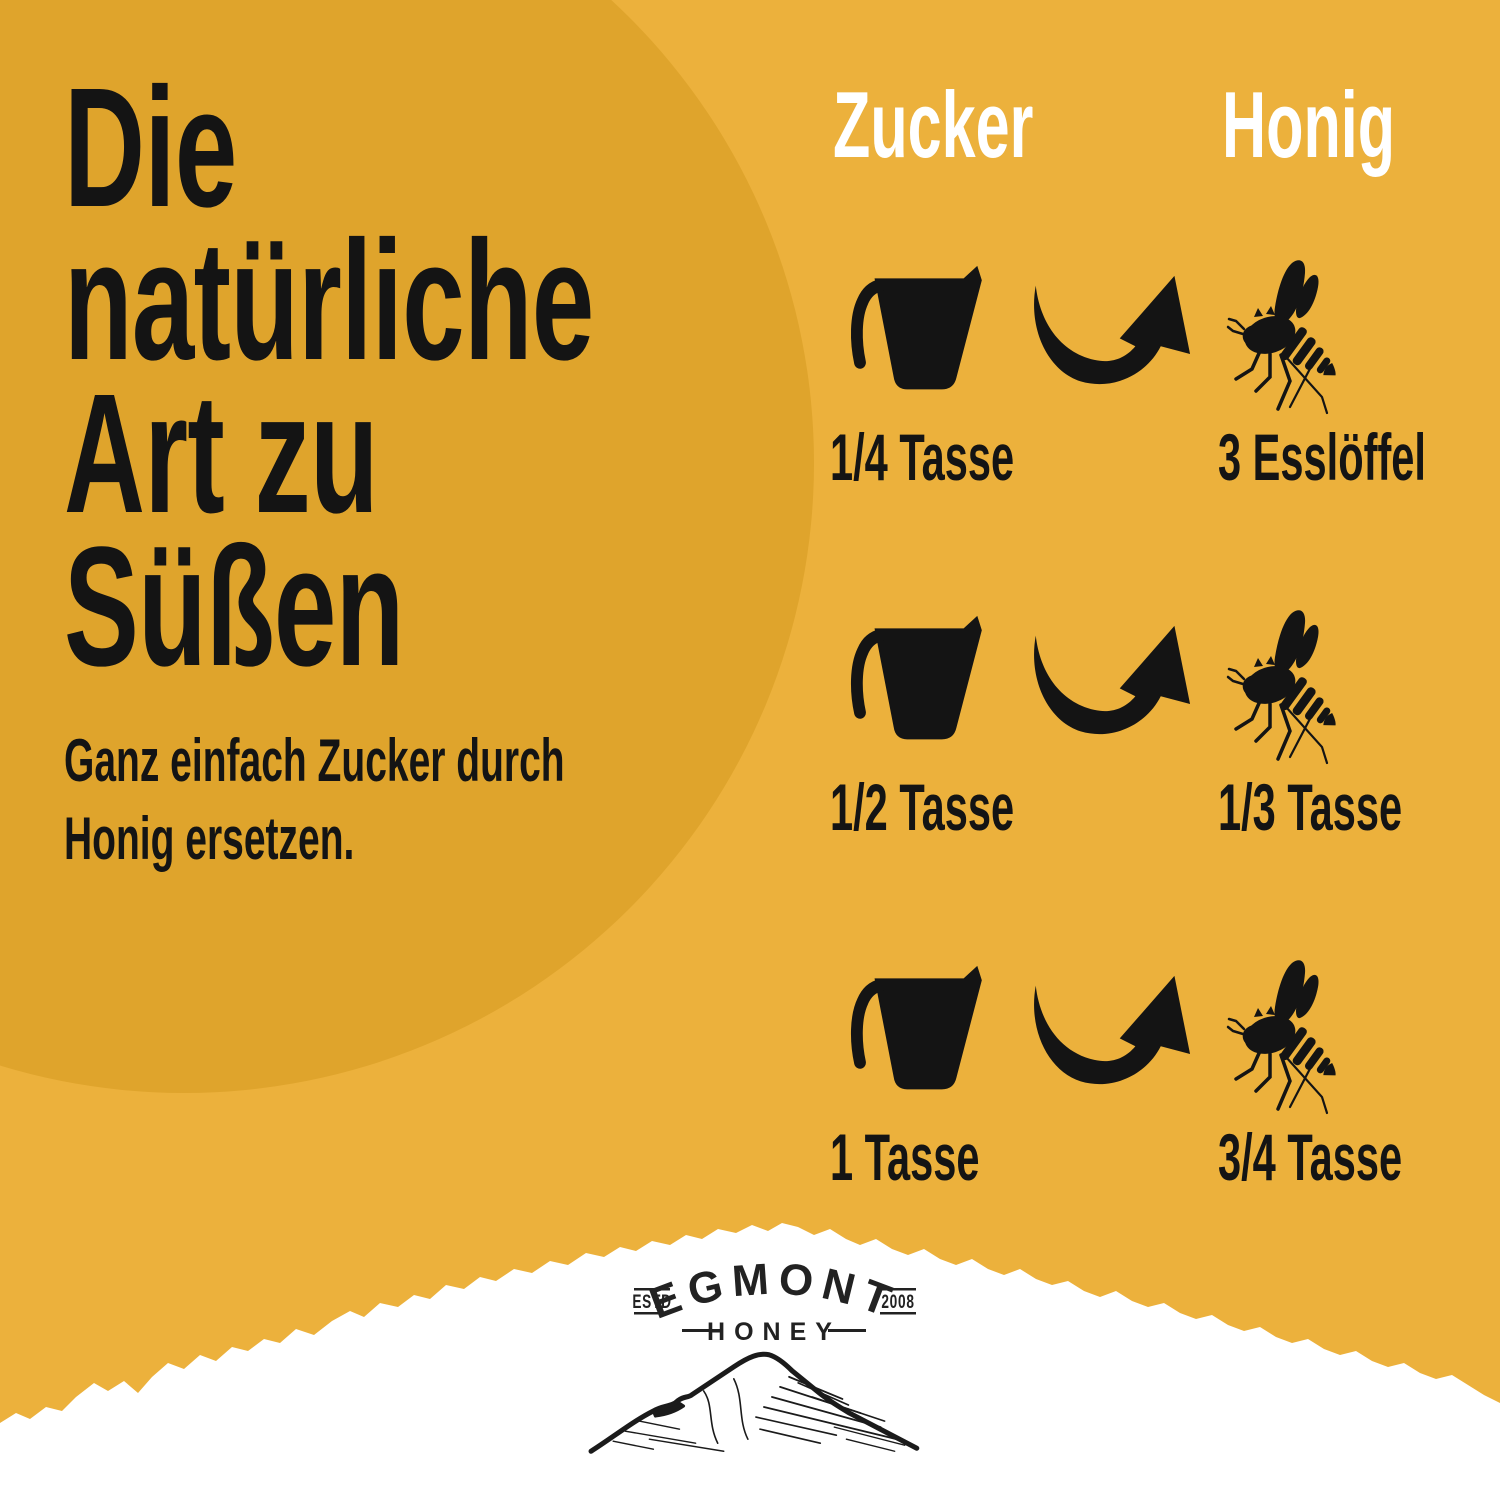 This screenshot has width=1500, height=1500. Describe the element at coordinates (1310, 1157) in the screenshot. I see `honey-amount: 3/4 Tasse` at that location.